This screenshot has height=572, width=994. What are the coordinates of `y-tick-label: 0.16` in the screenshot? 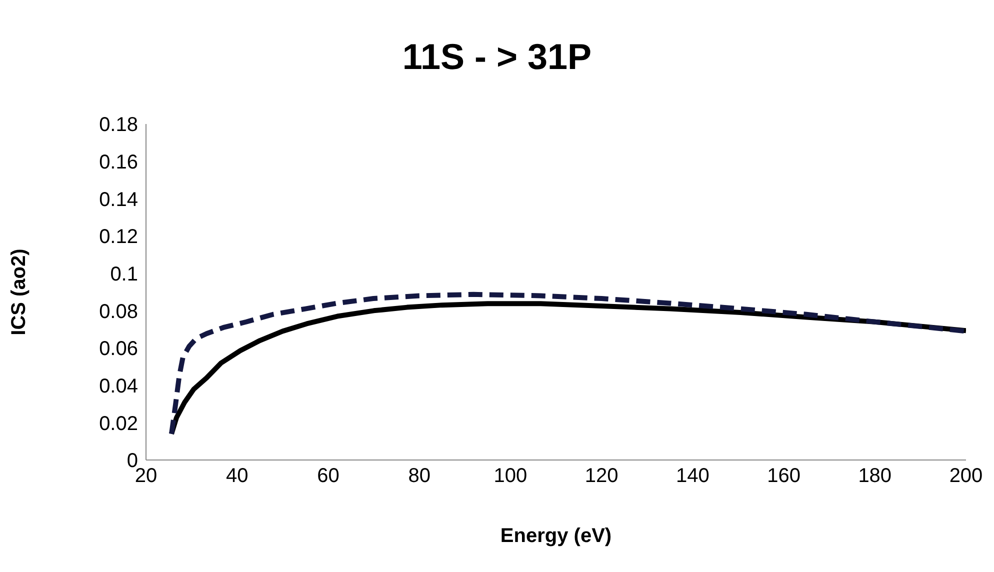 It's located at (118, 162).